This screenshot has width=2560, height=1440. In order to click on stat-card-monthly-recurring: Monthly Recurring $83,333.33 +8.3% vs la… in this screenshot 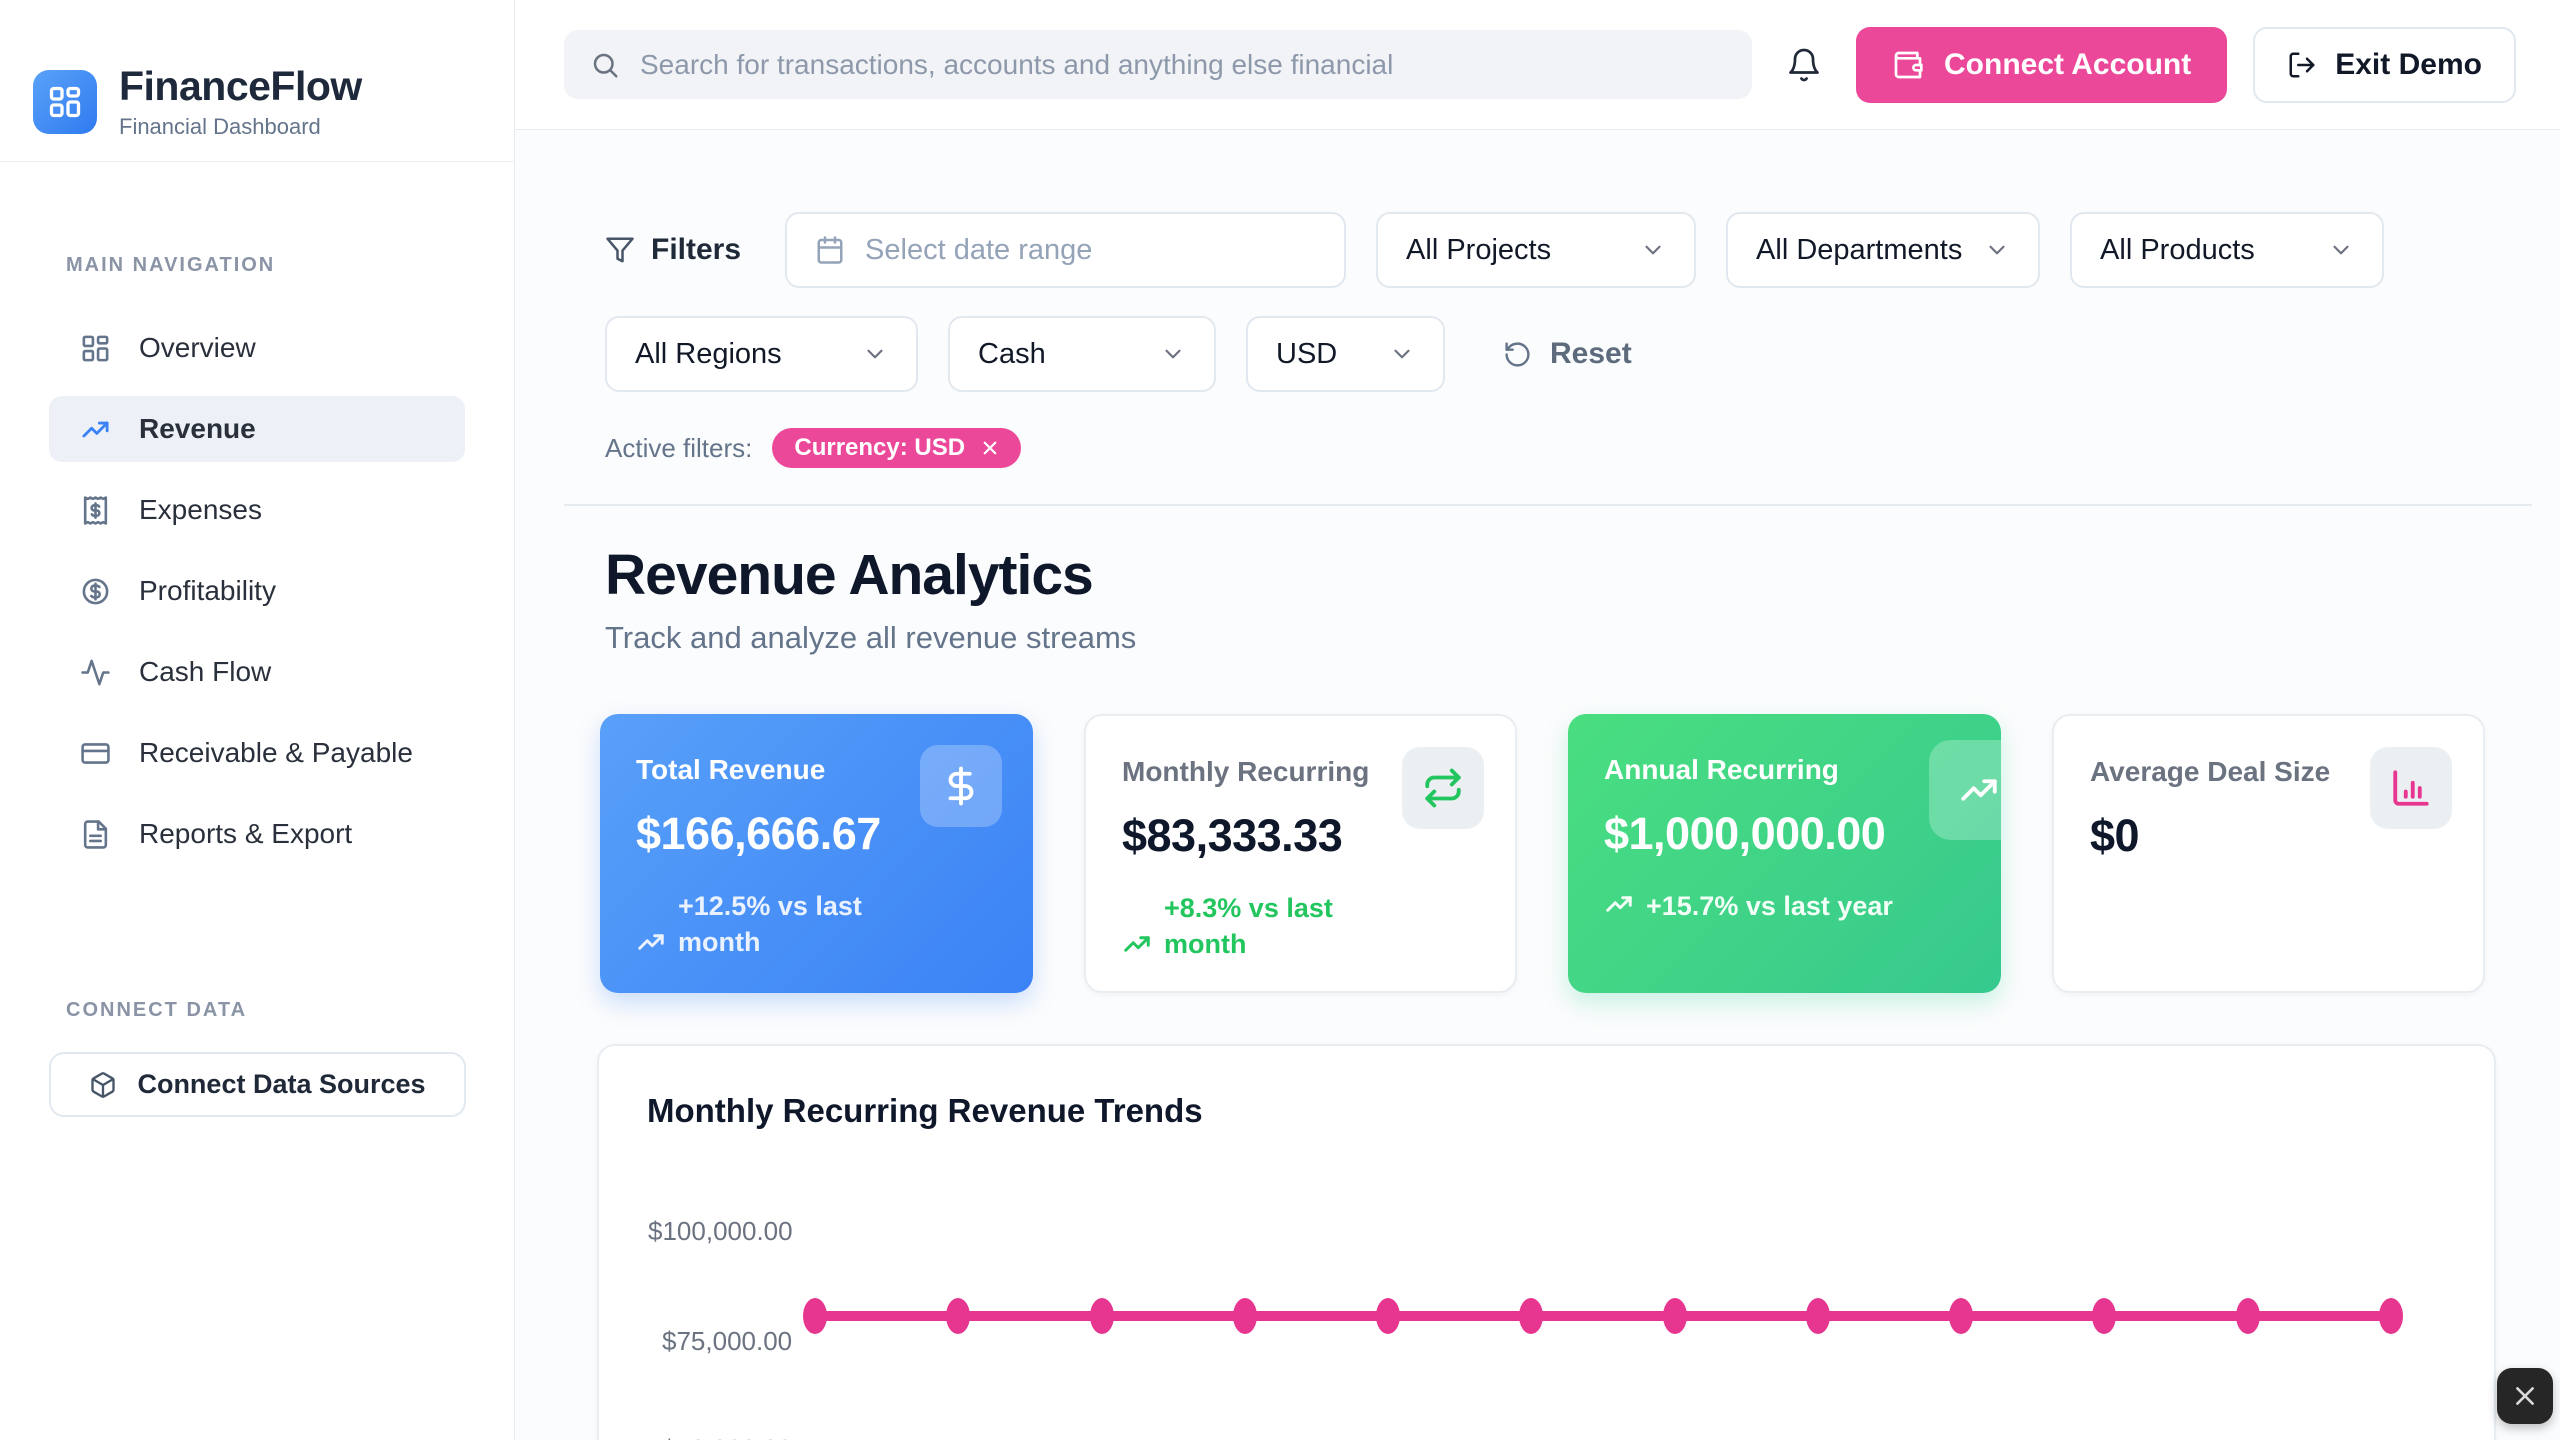, I will do `click(1300, 853)`.